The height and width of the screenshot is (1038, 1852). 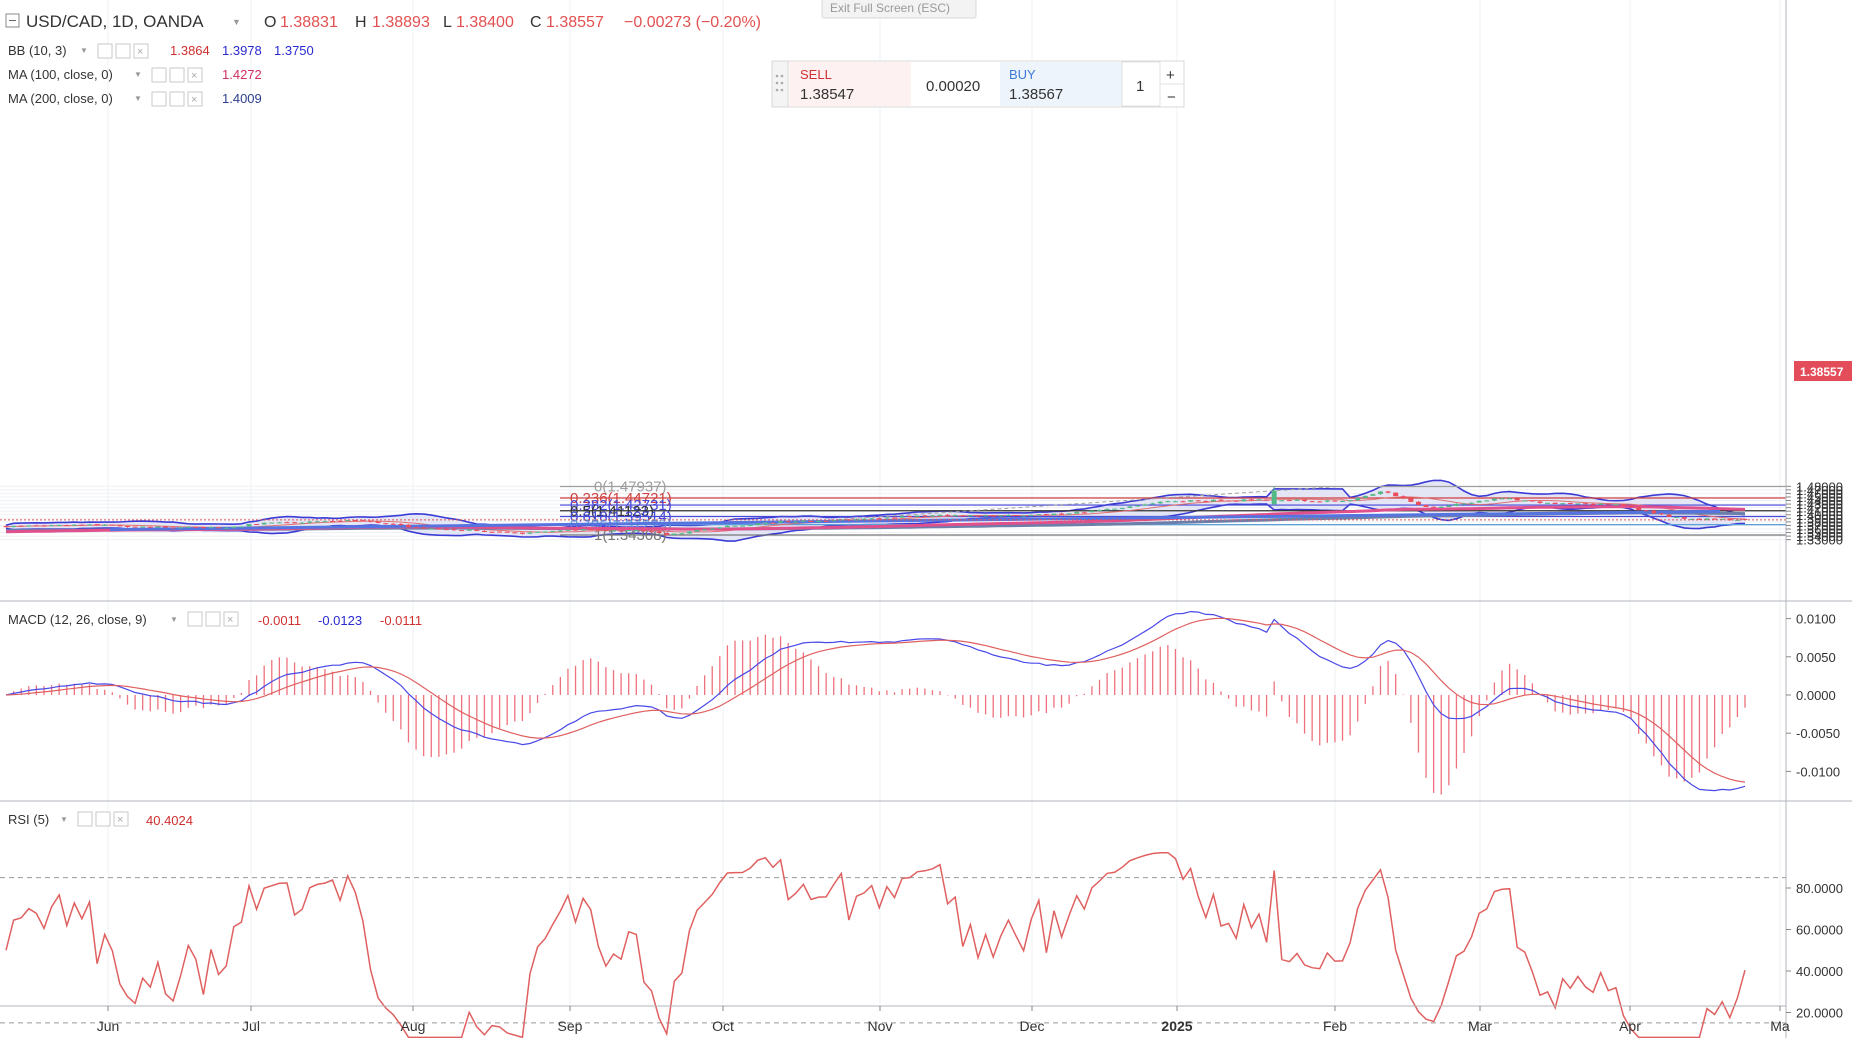 I want to click on rsi-settings-controls: ×, so click(x=103, y=819).